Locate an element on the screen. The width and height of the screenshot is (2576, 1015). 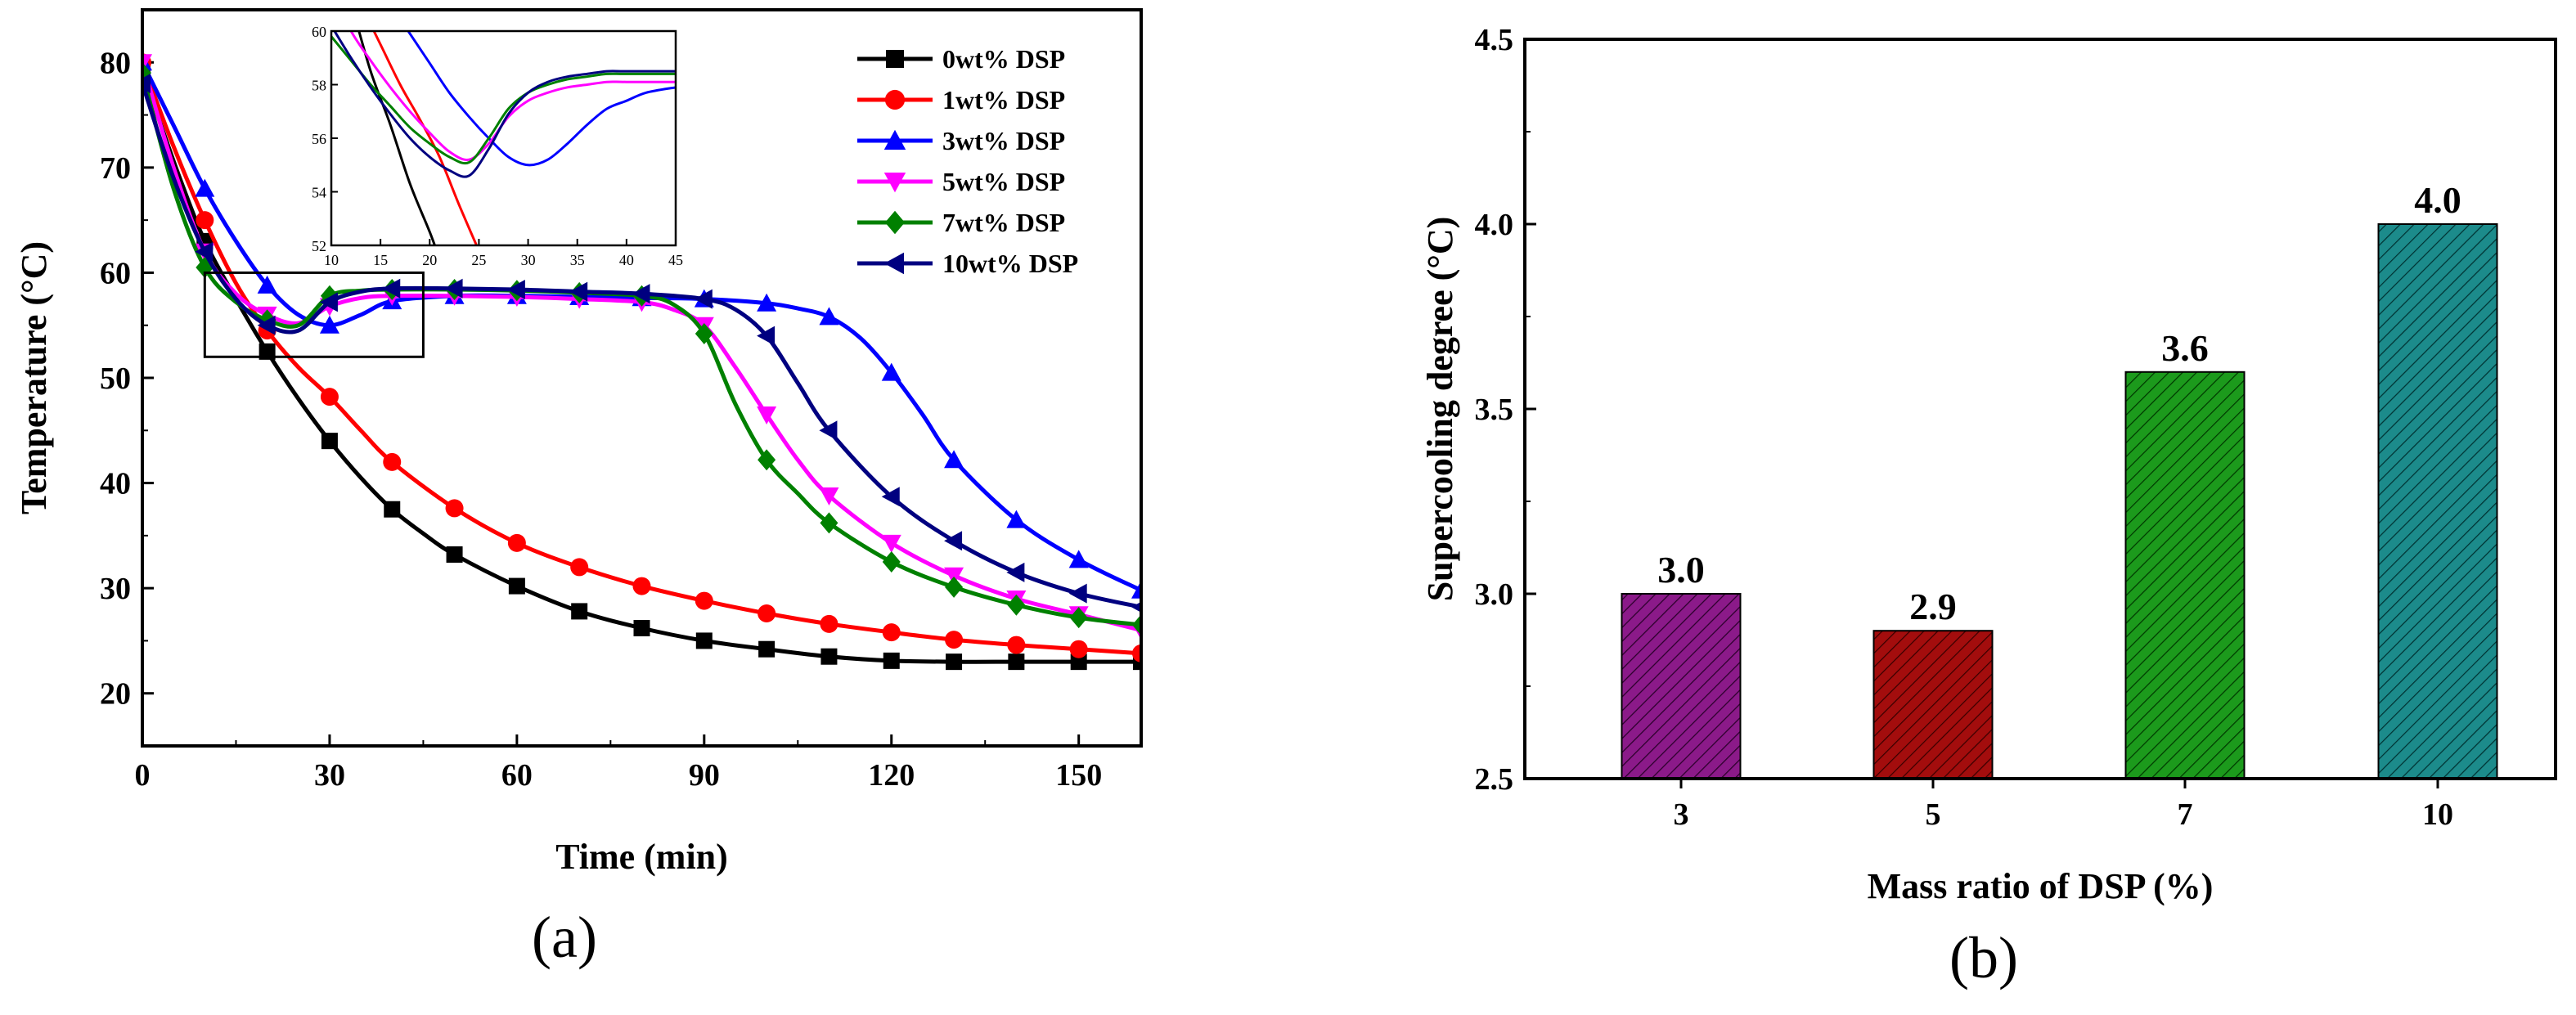
inset-y-tick-label: 60 is located at coordinates (319, 32).